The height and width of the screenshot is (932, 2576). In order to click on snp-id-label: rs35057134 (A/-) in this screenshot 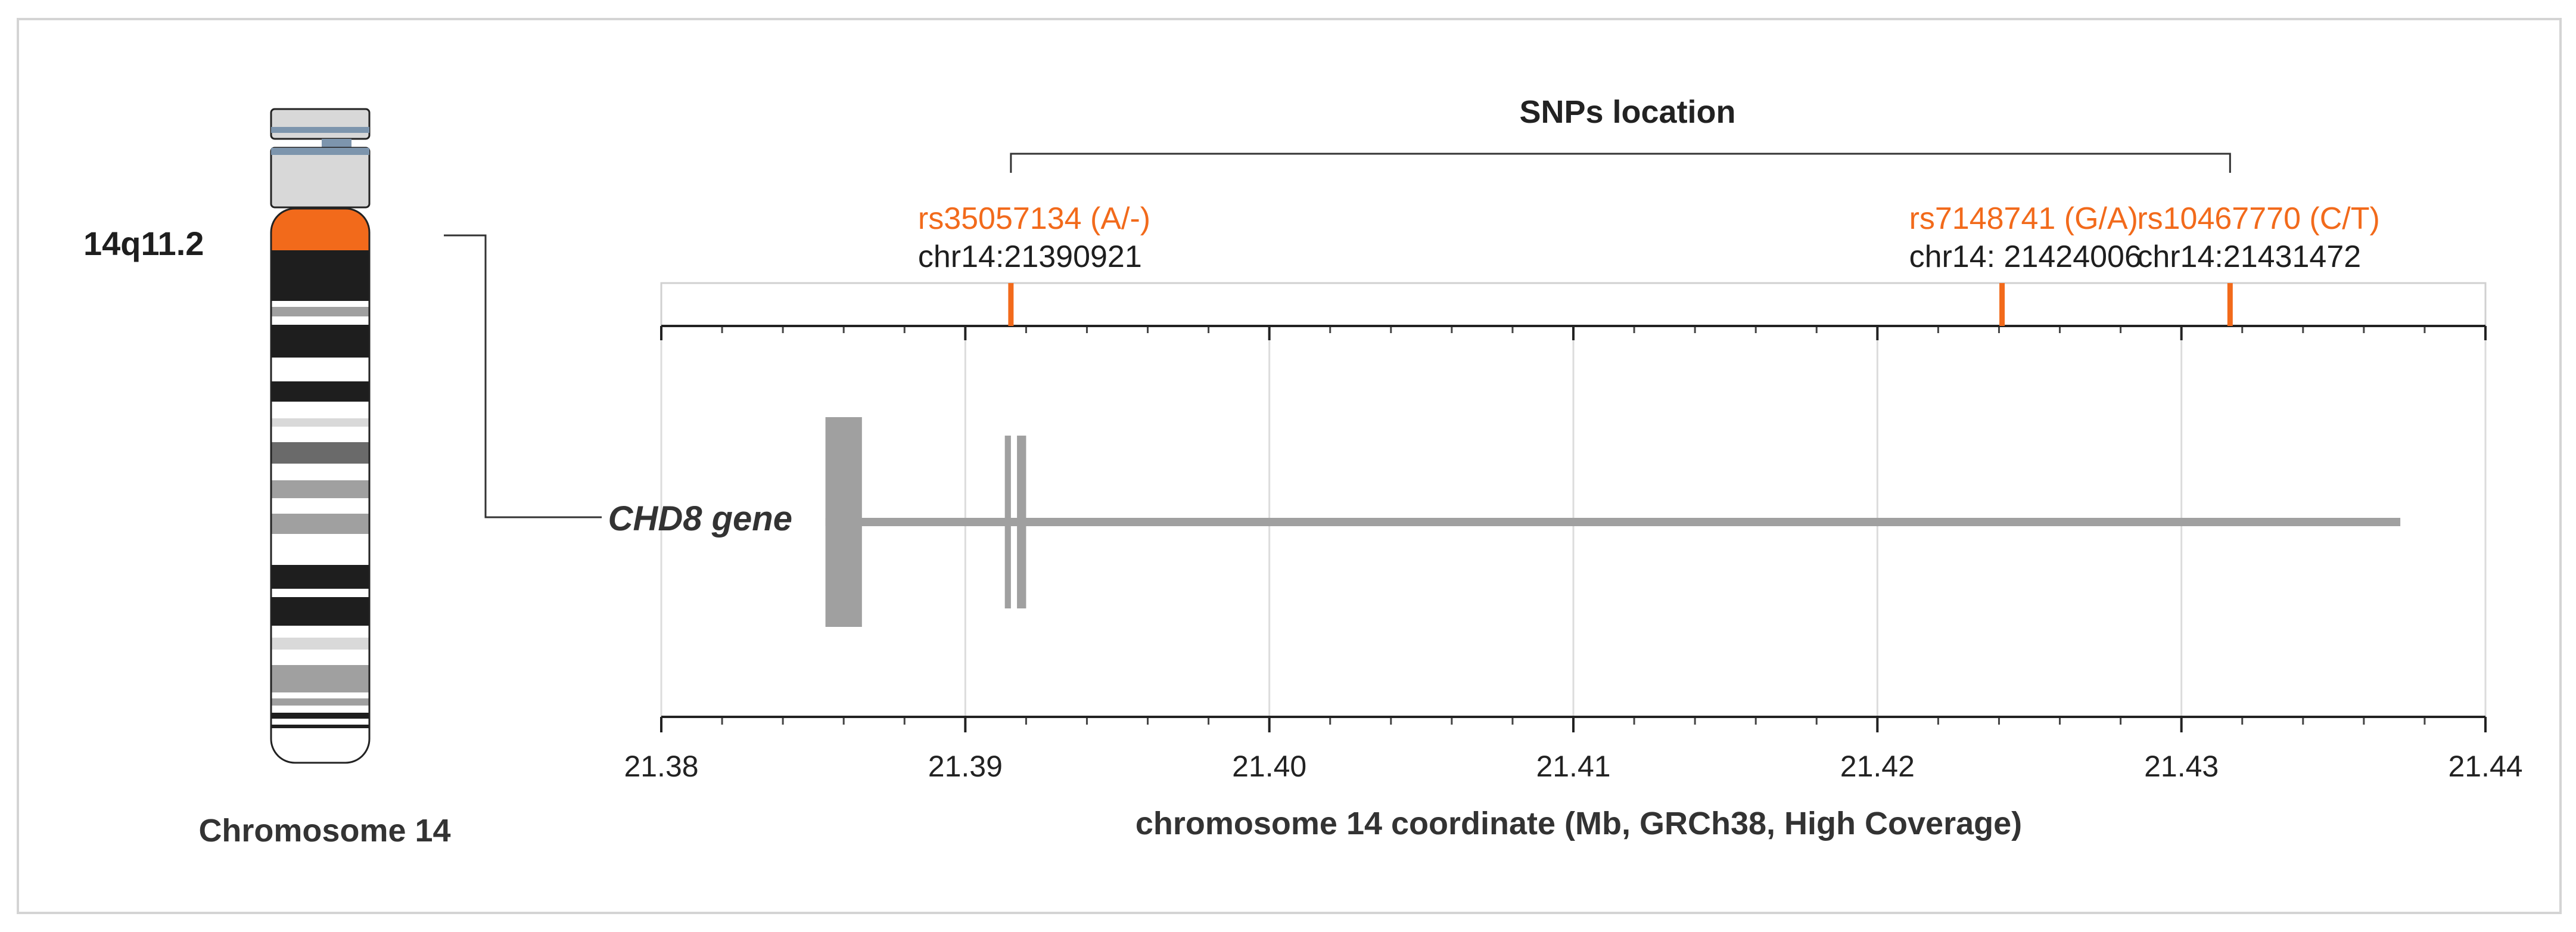, I will do `click(1034, 219)`.